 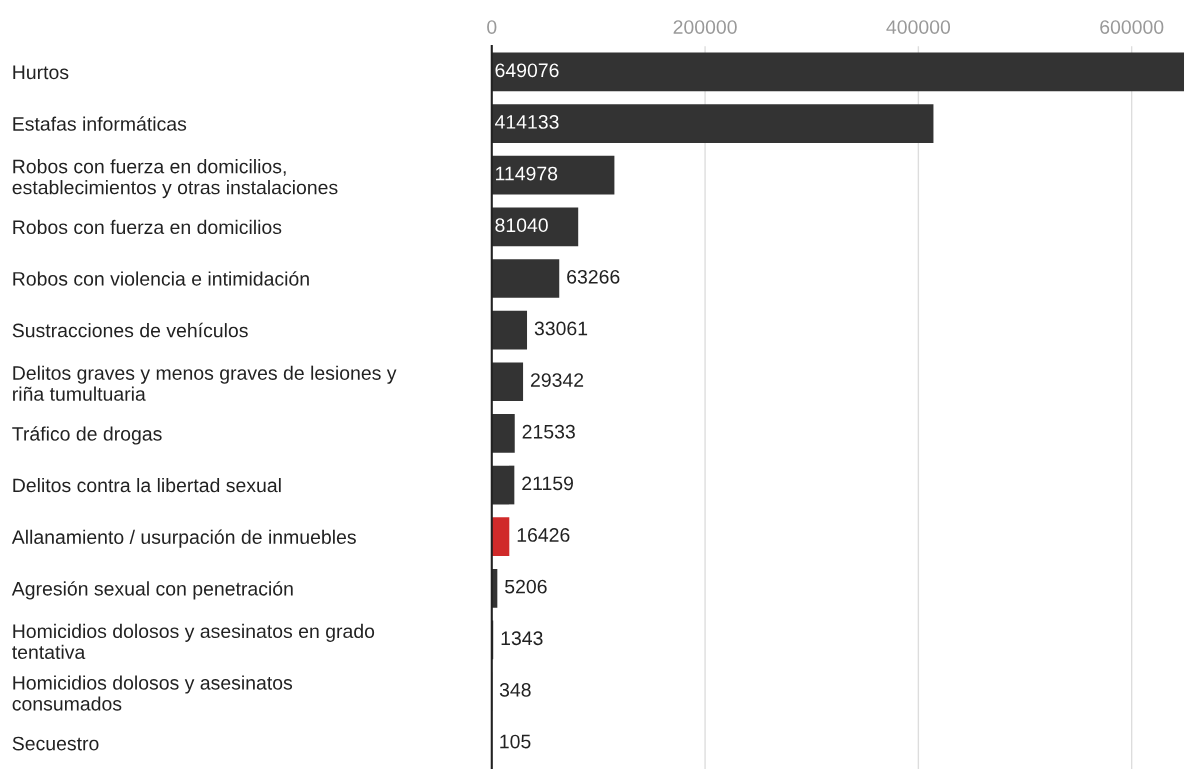 I want to click on data-label: 63266, so click(x=593, y=276).